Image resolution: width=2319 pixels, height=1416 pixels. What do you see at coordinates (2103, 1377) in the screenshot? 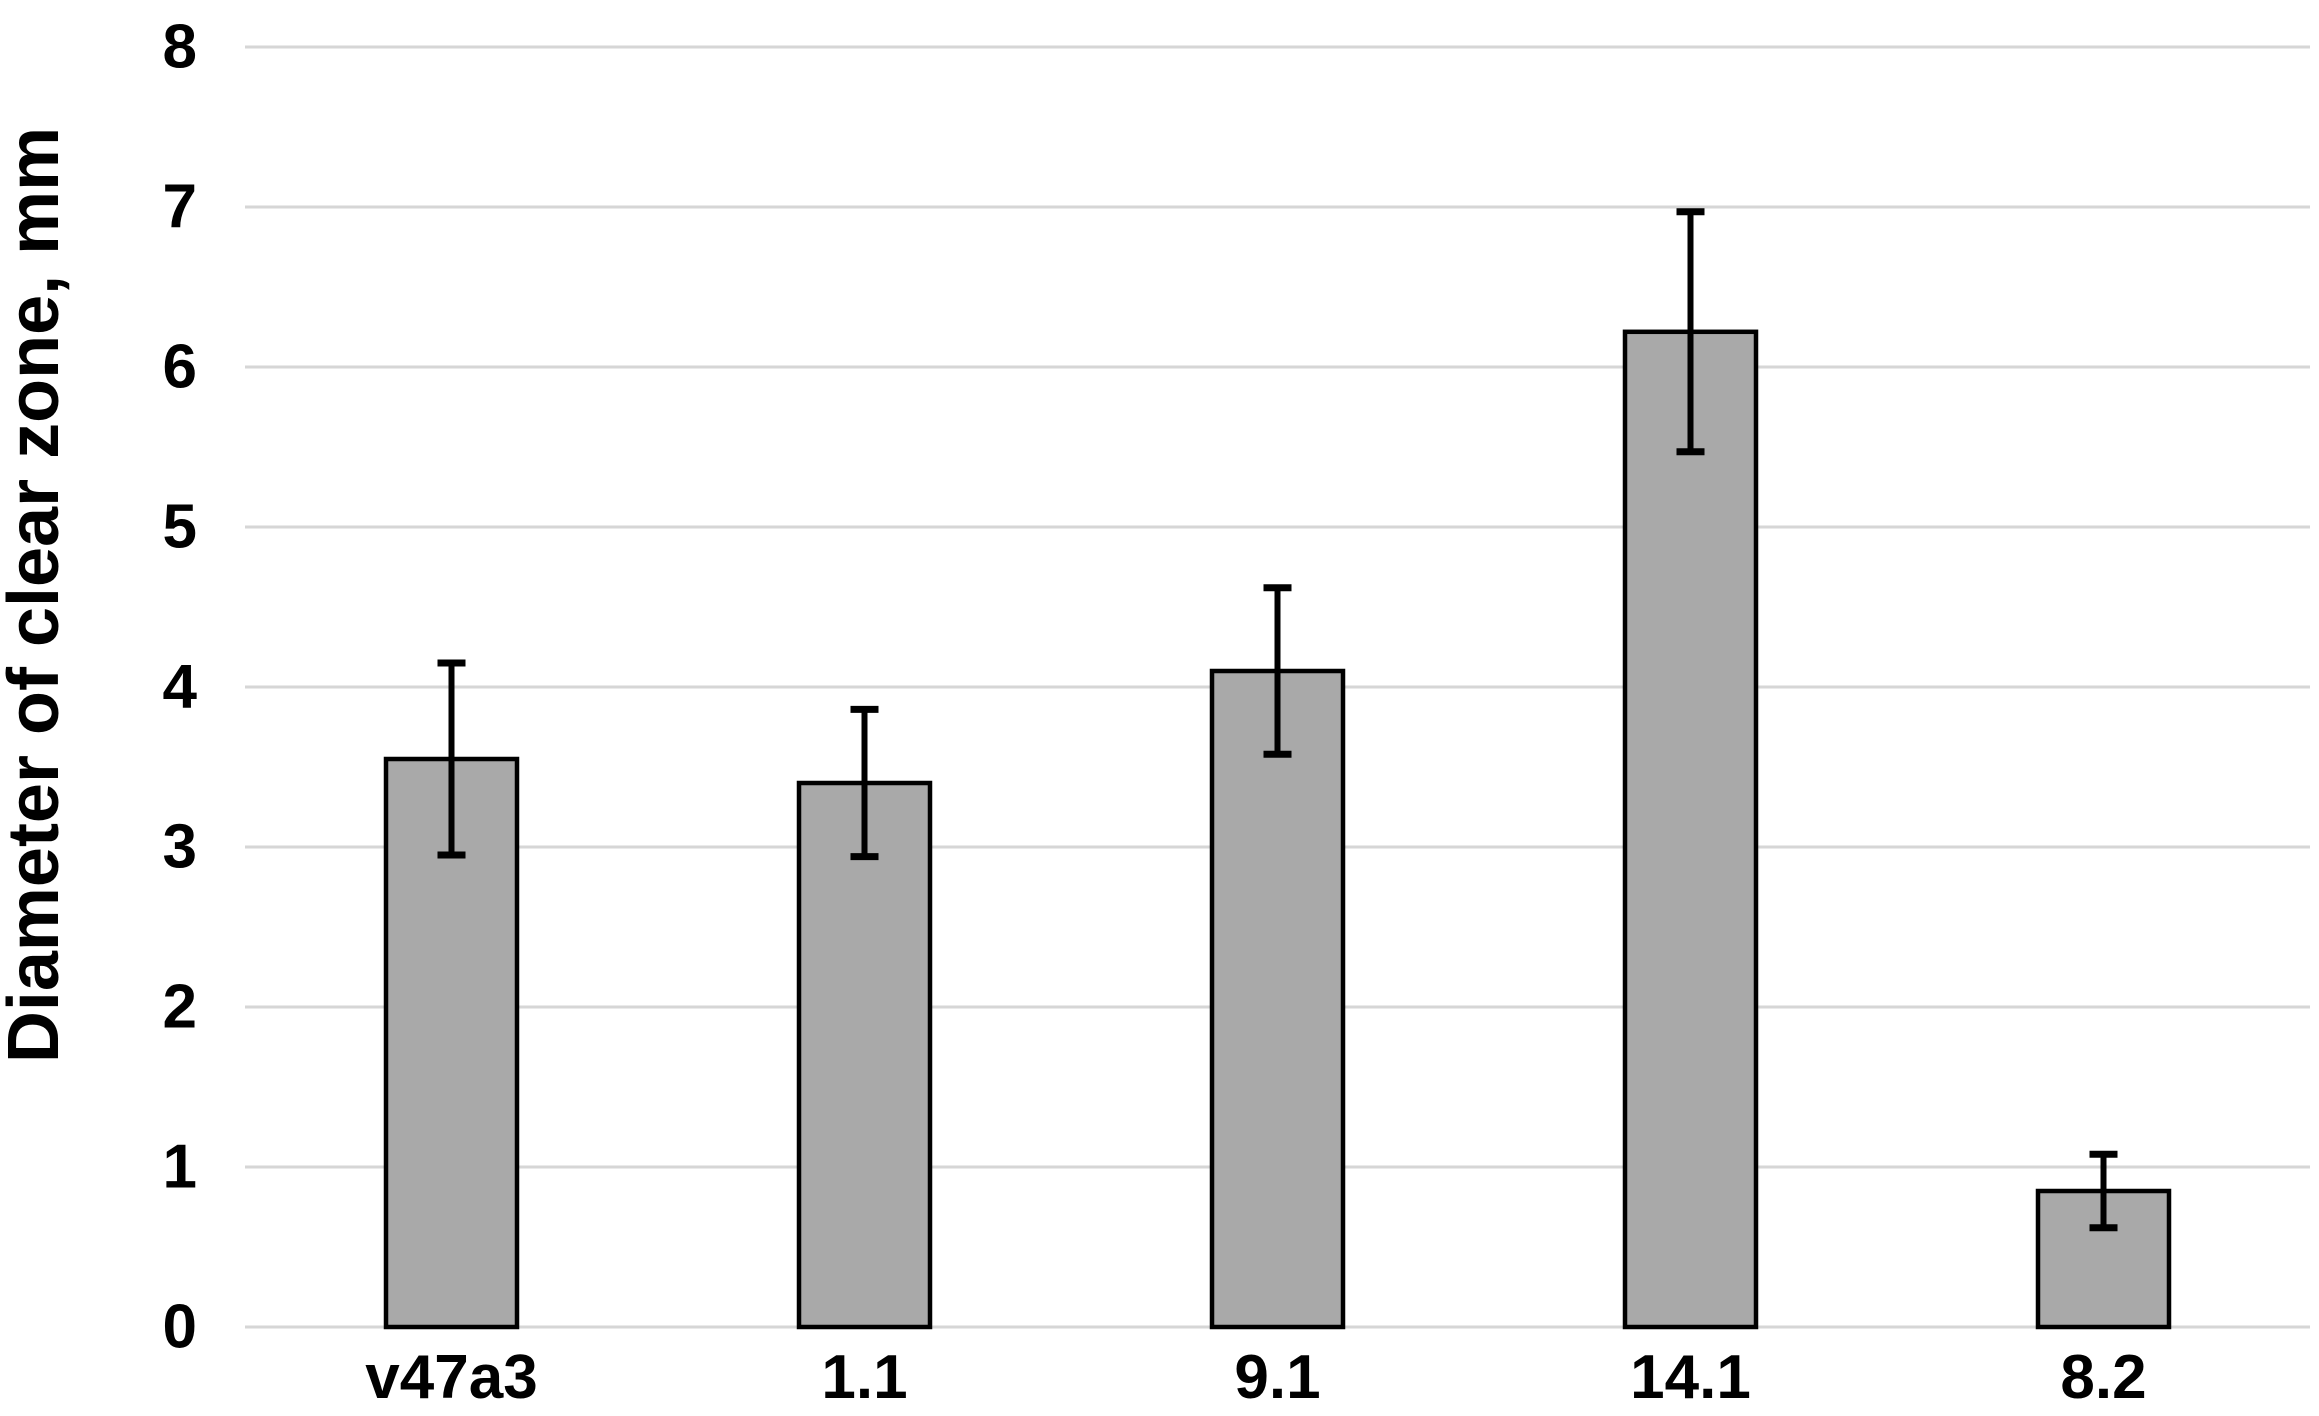
I see `x-category-label: 8.2` at bounding box center [2103, 1377].